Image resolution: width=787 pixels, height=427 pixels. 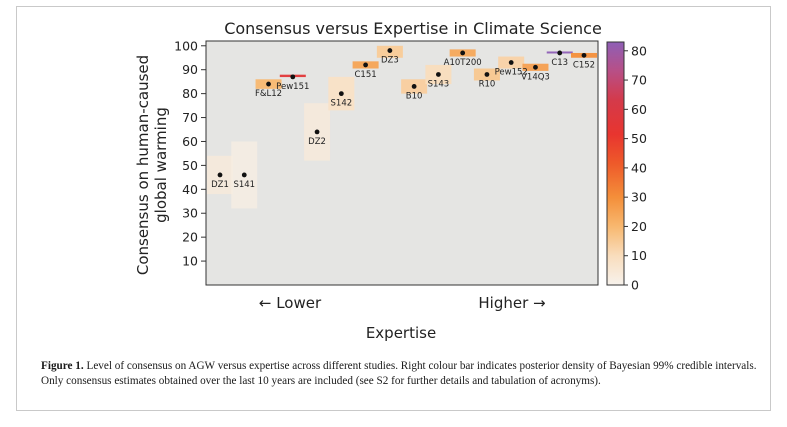 I want to click on point-label-r10: R10, so click(x=487, y=84).